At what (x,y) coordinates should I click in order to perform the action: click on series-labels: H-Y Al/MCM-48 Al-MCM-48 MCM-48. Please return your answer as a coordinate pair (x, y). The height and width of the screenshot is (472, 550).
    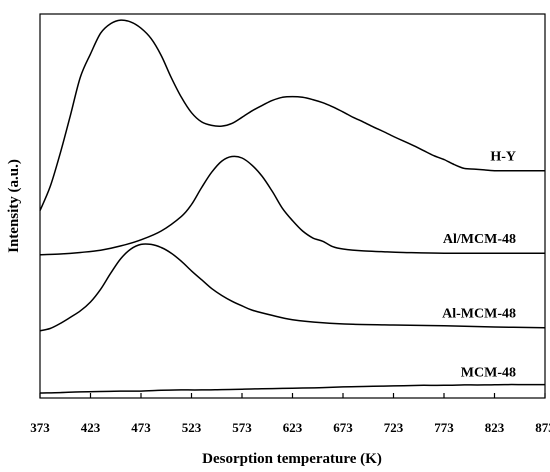
    Looking at the image, I should click on (479, 265).